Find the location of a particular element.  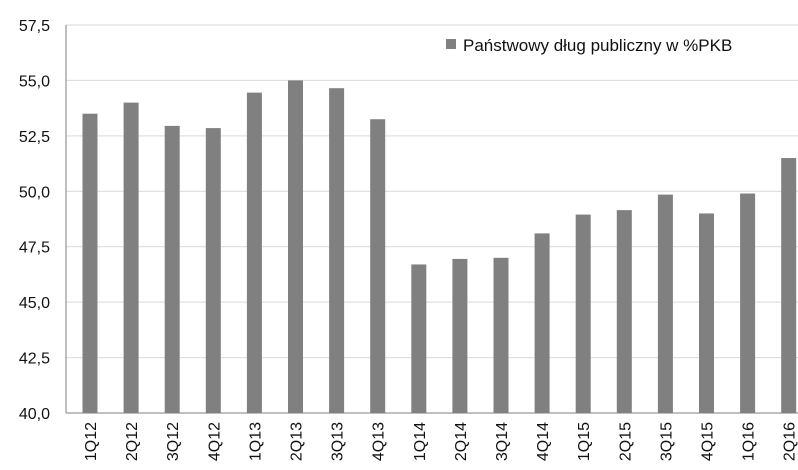

x-tick-label: 2Q16 is located at coordinates (790, 441).